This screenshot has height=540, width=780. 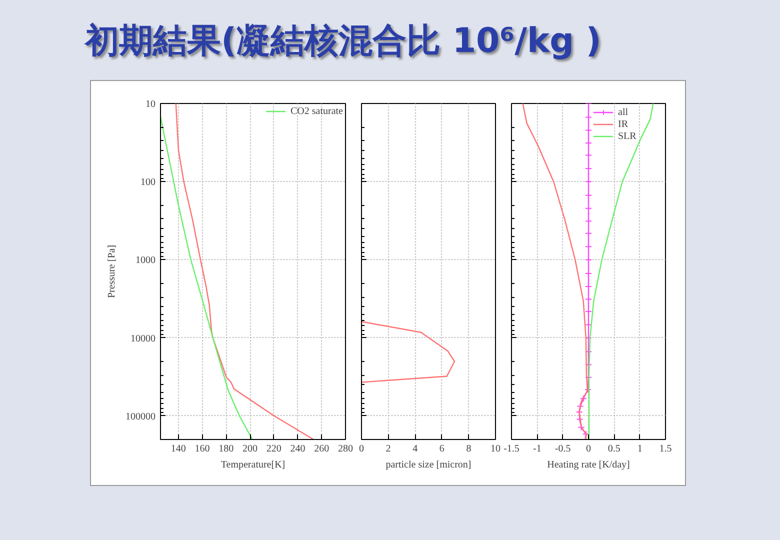 I want to click on chart-title: 初期結果(凝結核混合比 10⁶/kg ), so click(x=343, y=41).